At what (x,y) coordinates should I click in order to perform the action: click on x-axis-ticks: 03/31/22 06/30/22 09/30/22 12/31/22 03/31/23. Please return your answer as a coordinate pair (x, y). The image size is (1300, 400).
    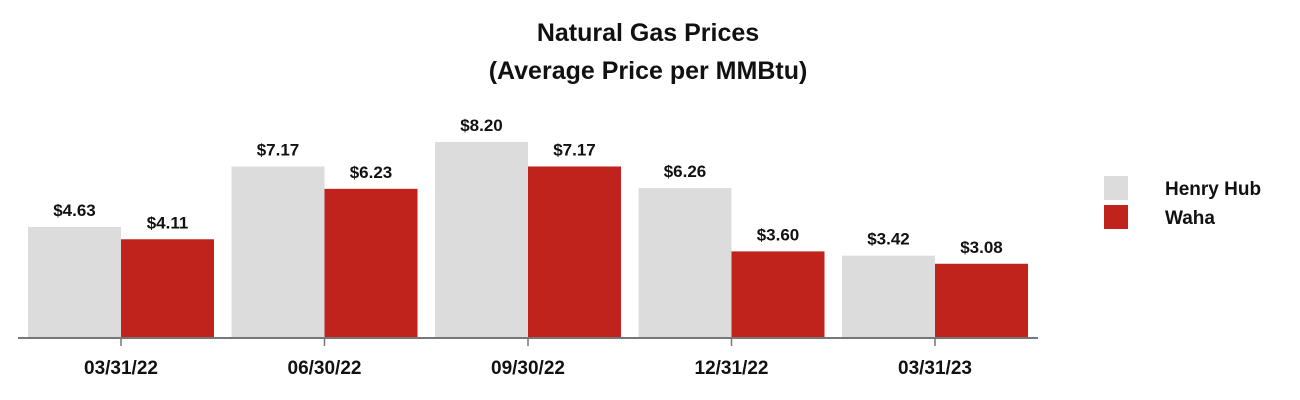
    Looking at the image, I should click on (528, 358).